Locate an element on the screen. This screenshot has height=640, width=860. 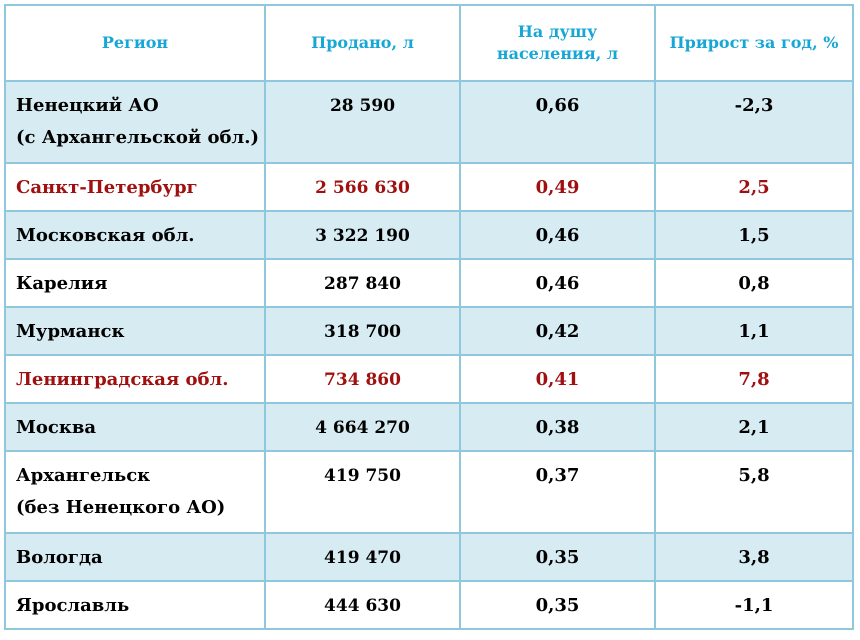
region-name-line: Московская обл. is located at coordinates (105, 235).